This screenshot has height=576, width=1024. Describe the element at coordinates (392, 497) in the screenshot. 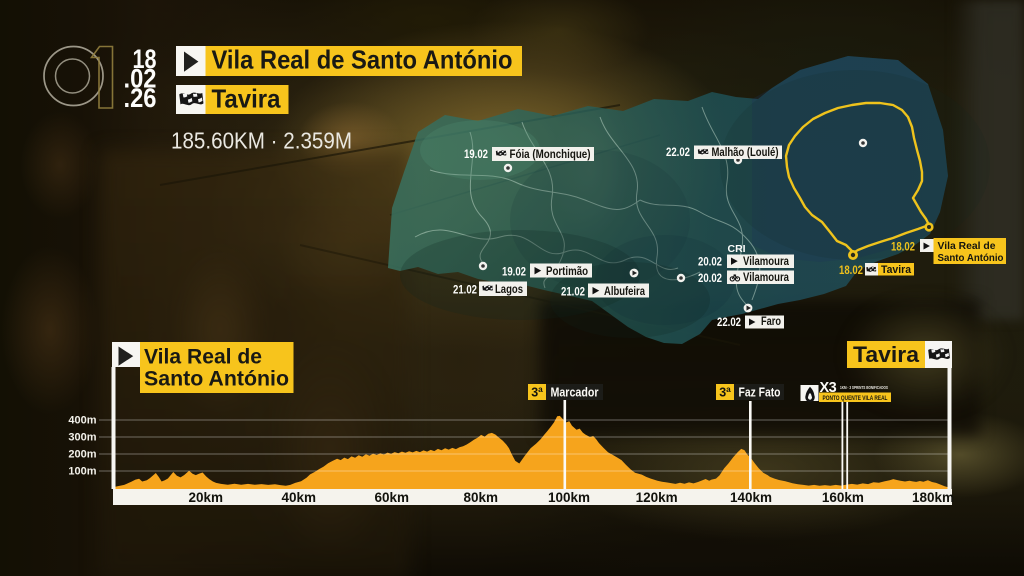

I see `svg-text: 60km` at that location.